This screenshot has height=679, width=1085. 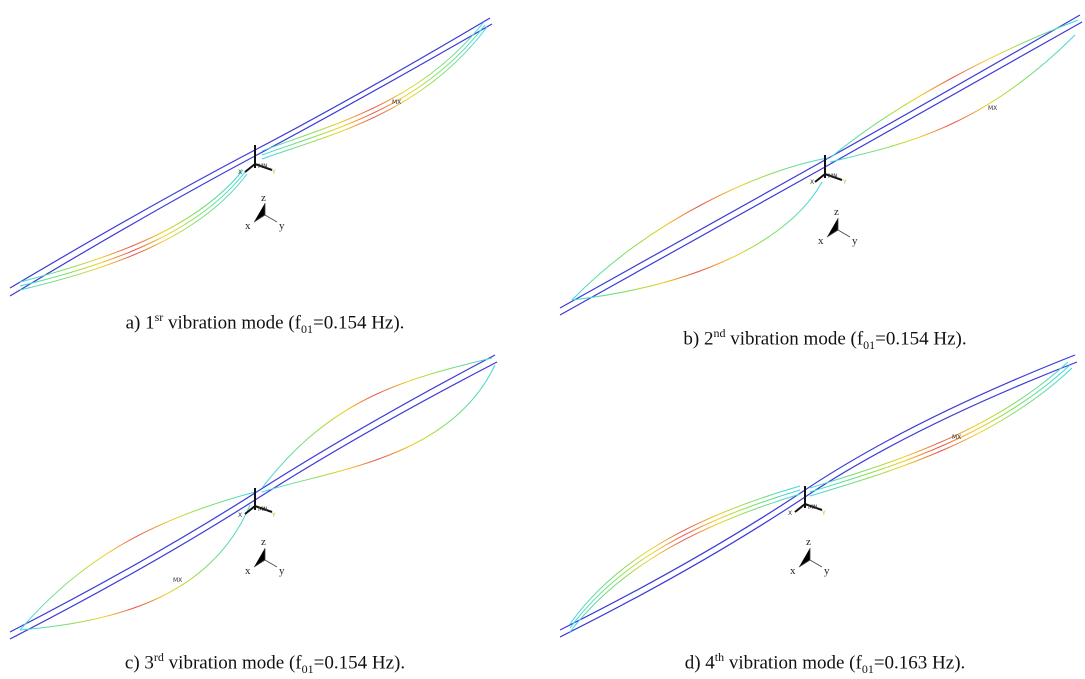 I want to click on caption-b: b) 2nd vibration mode (f01=0.154 Hz)., so click(x=824, y=339).